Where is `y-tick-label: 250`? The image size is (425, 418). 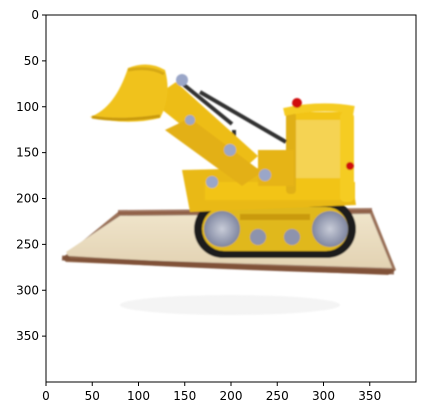
y-tick-label: 250 is located at coordinates (27, 244).